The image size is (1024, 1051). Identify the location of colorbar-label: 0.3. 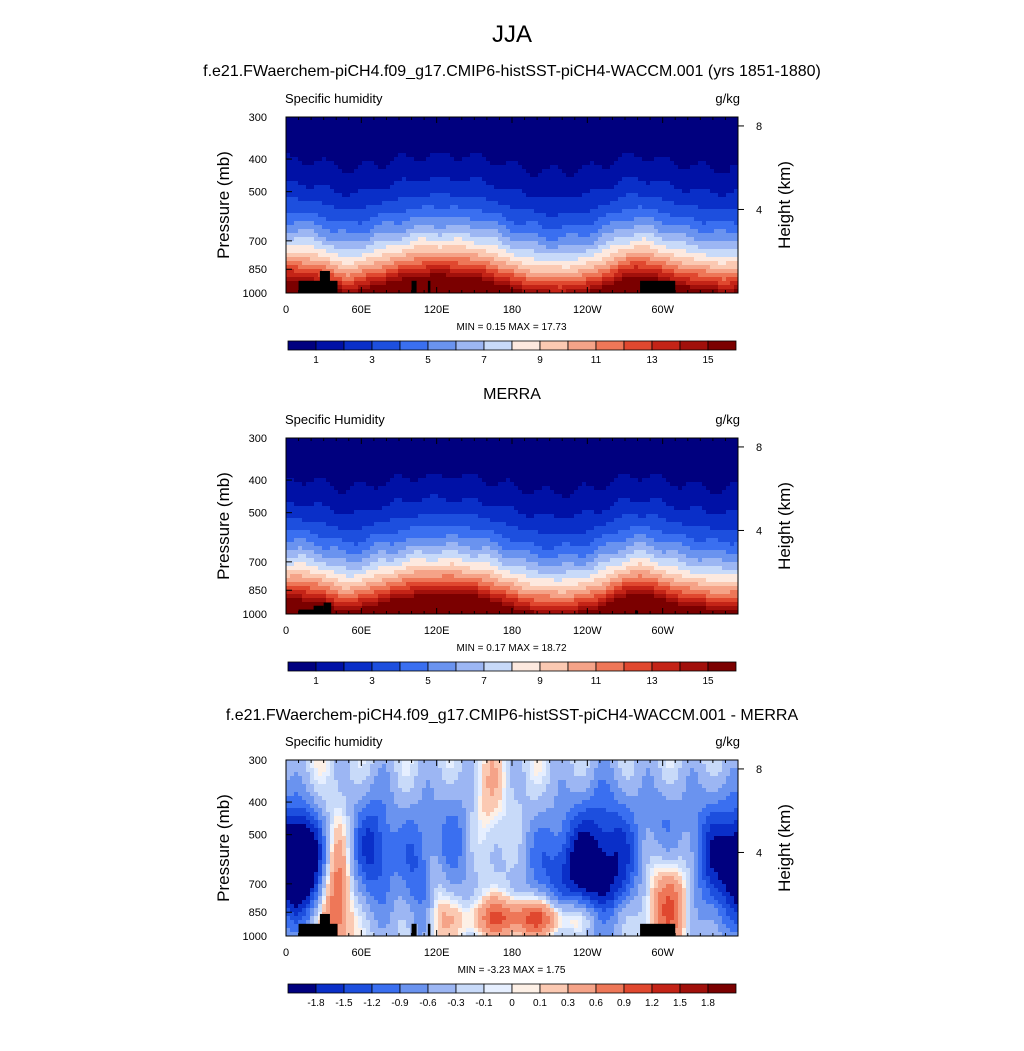
(568, 1003).